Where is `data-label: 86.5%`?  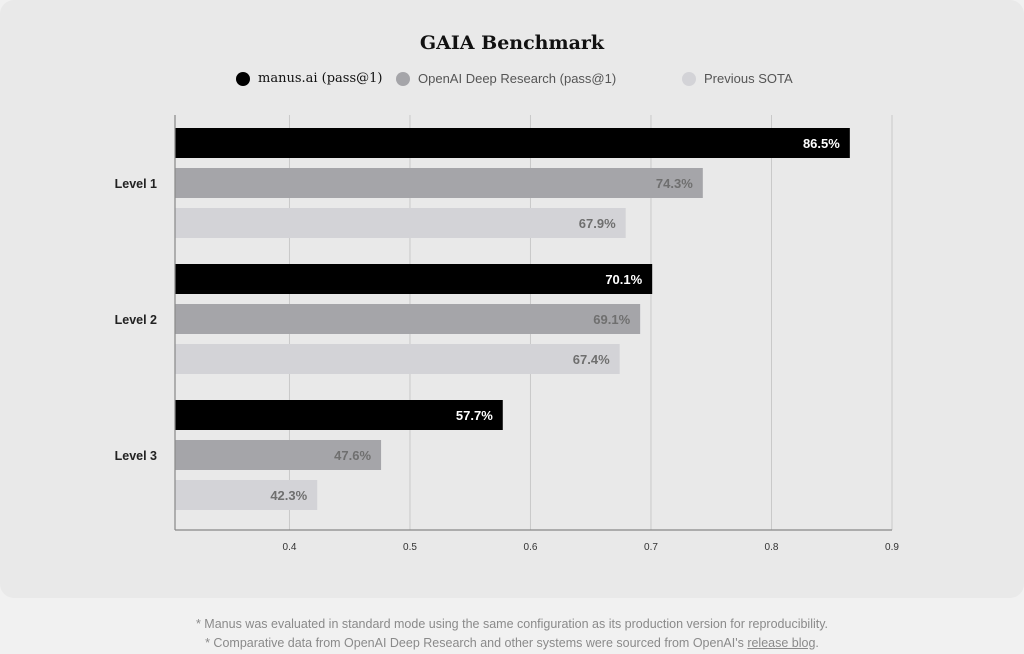 data-label: 86.5% is located at coordinates (821, 143).